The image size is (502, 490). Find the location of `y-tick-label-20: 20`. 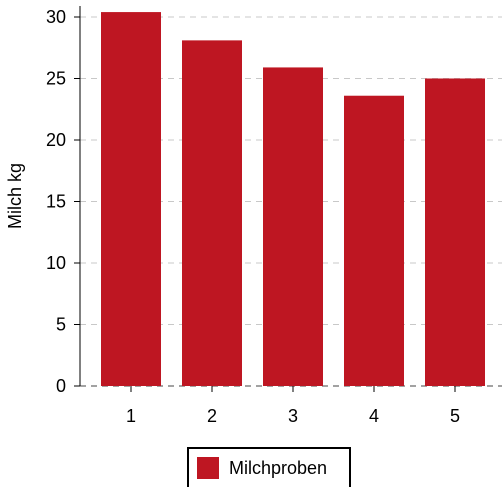

y-tick-label-20: 20 is located at coordinates (56, 140).